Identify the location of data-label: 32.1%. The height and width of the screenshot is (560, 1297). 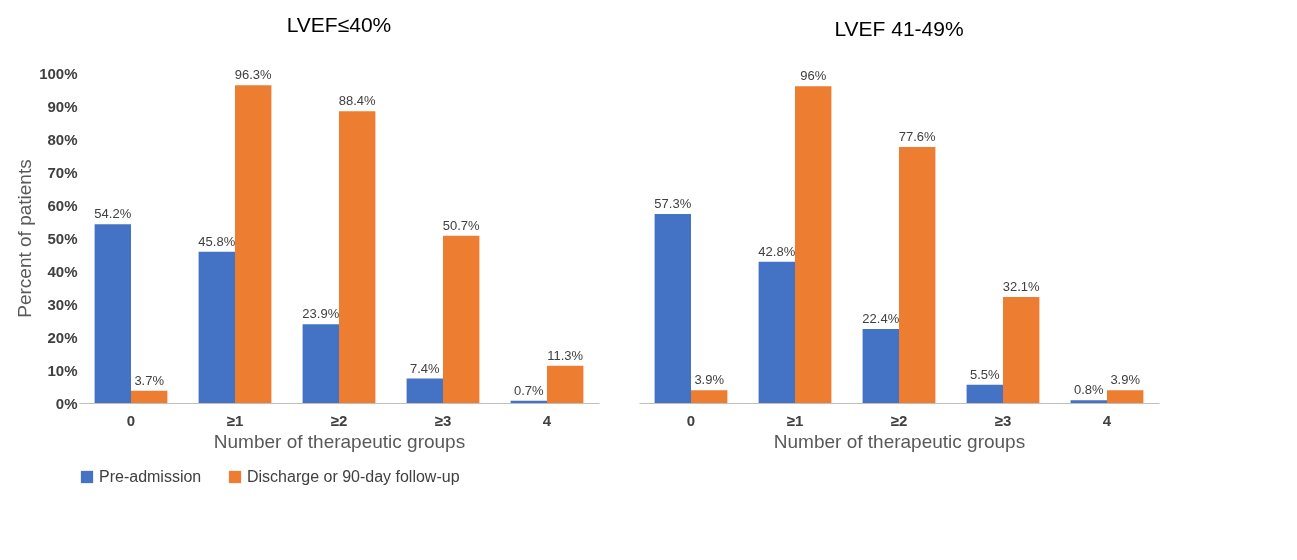
(1021, 287).